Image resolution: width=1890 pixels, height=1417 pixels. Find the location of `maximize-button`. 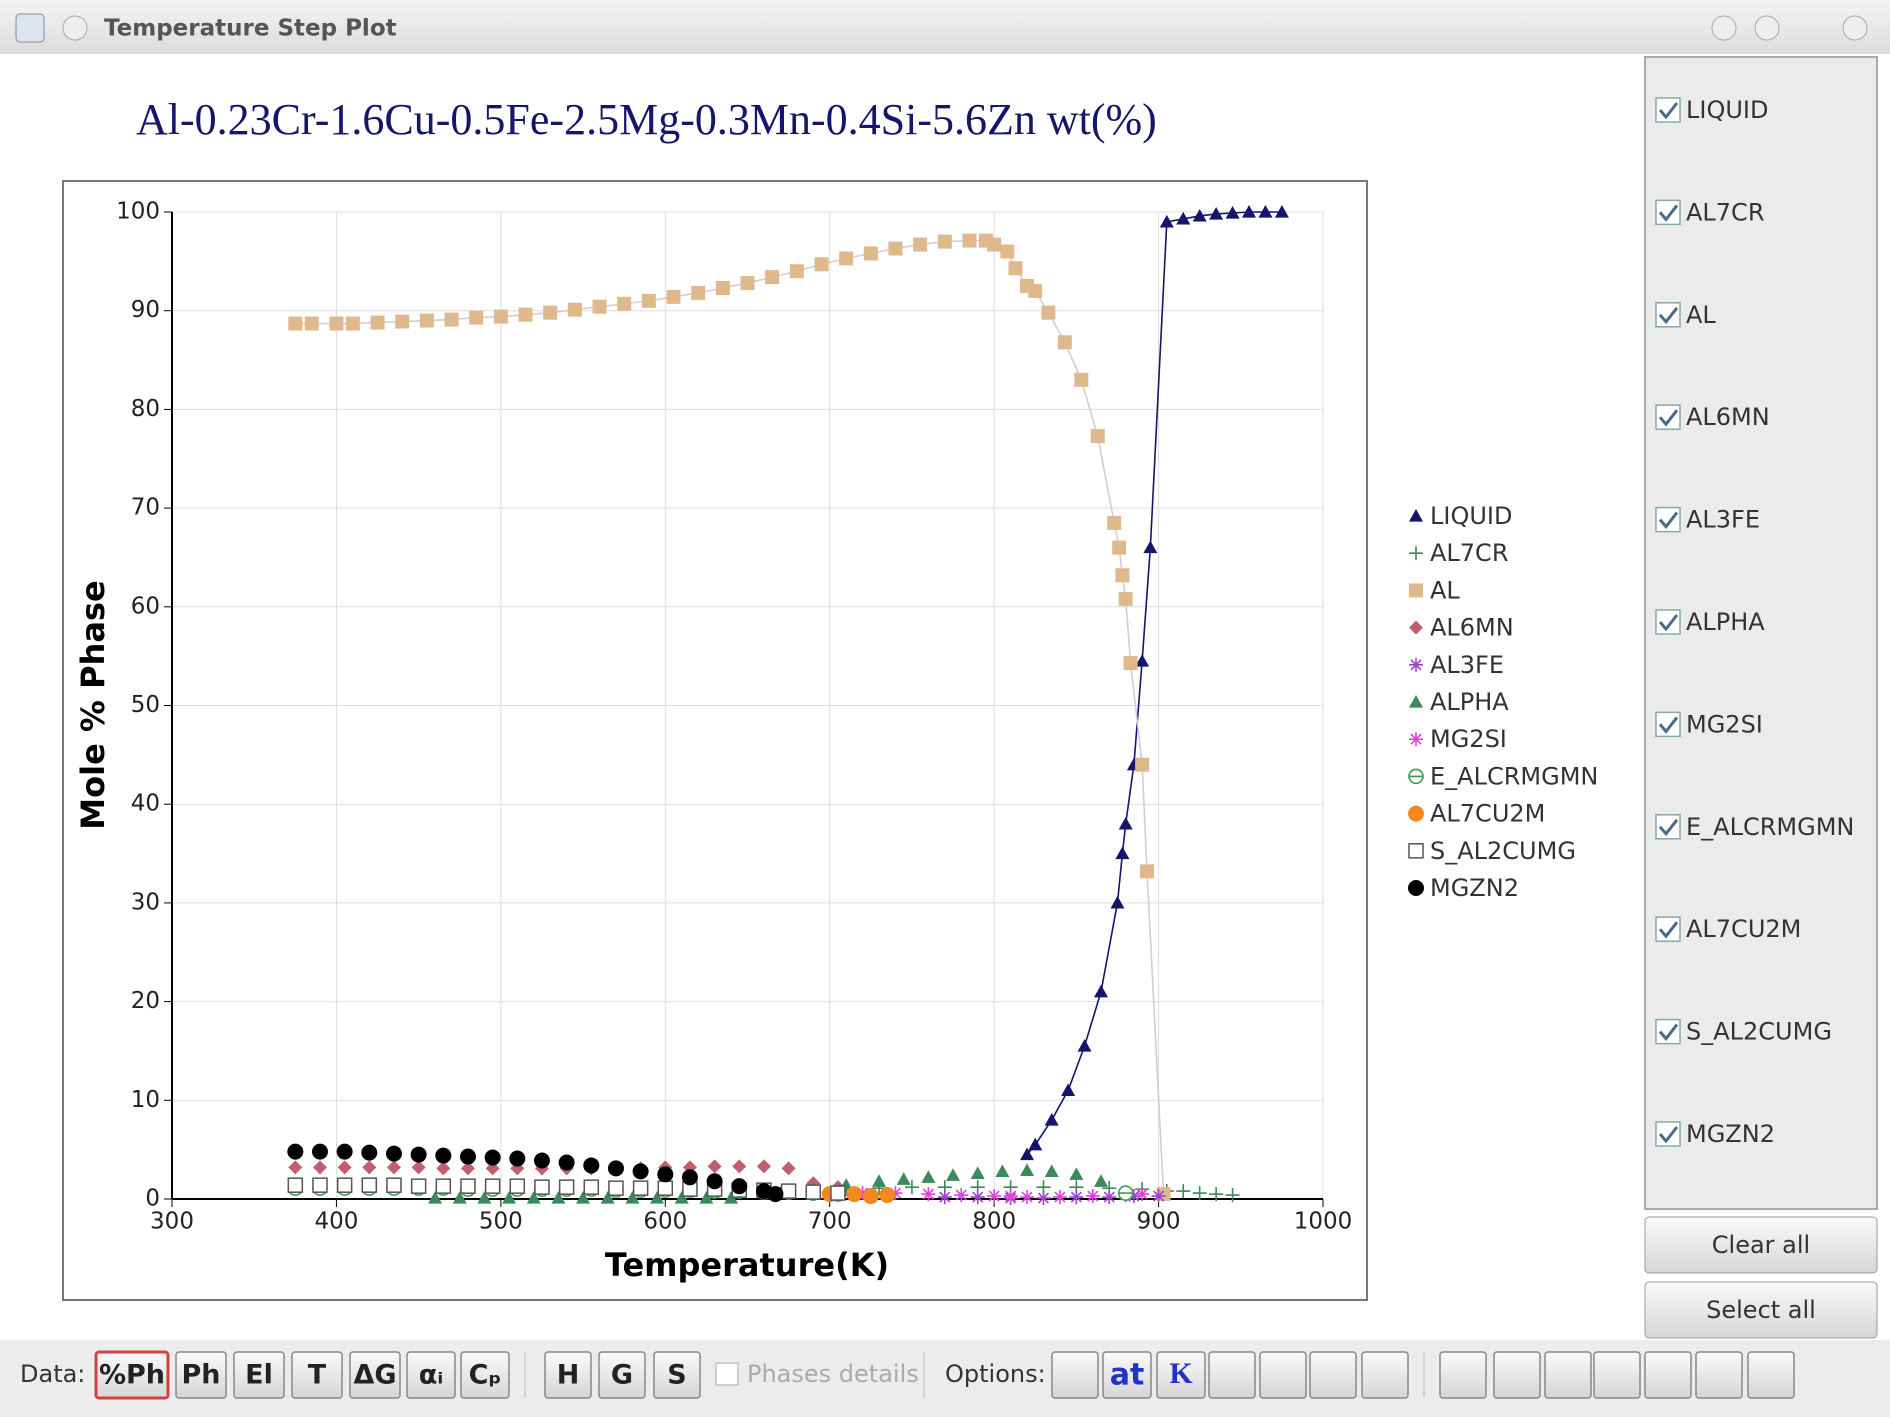

maximize-button is located at coordinates (1767, 28).